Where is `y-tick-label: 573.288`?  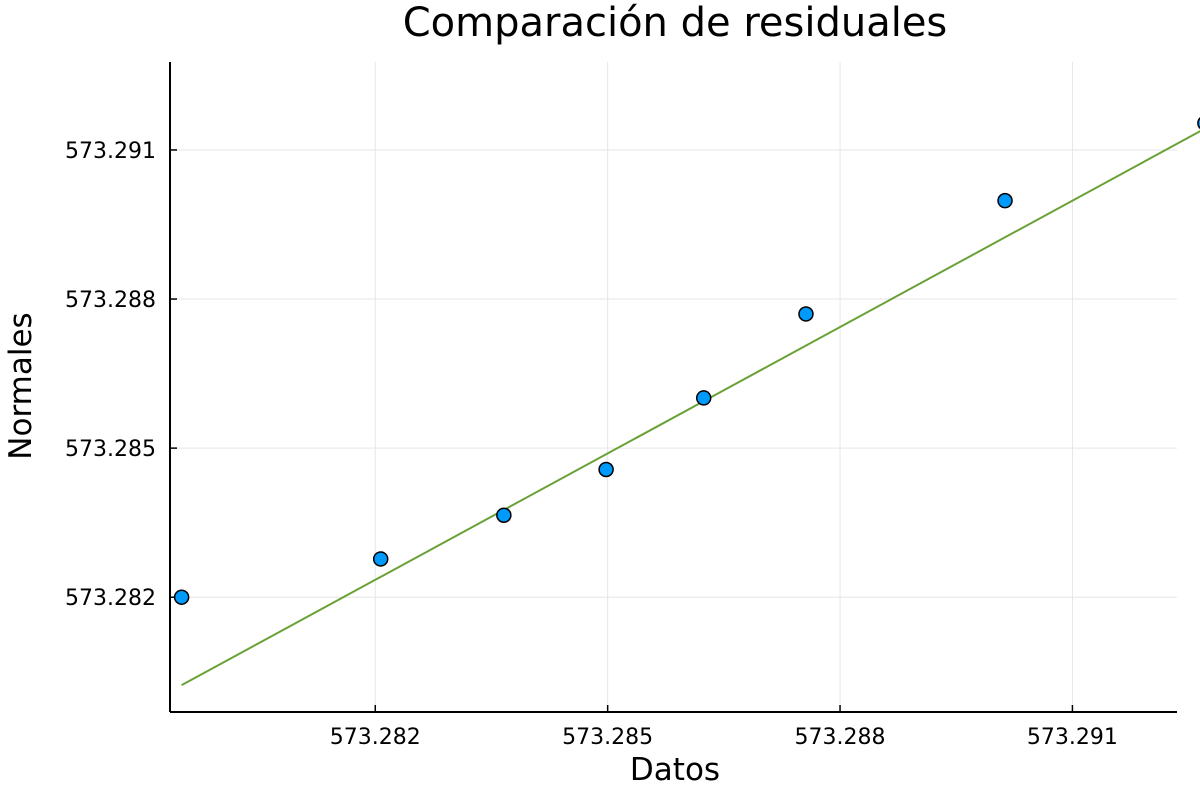 y-tick-label: 573.288 is located at coordinates (110, 300).